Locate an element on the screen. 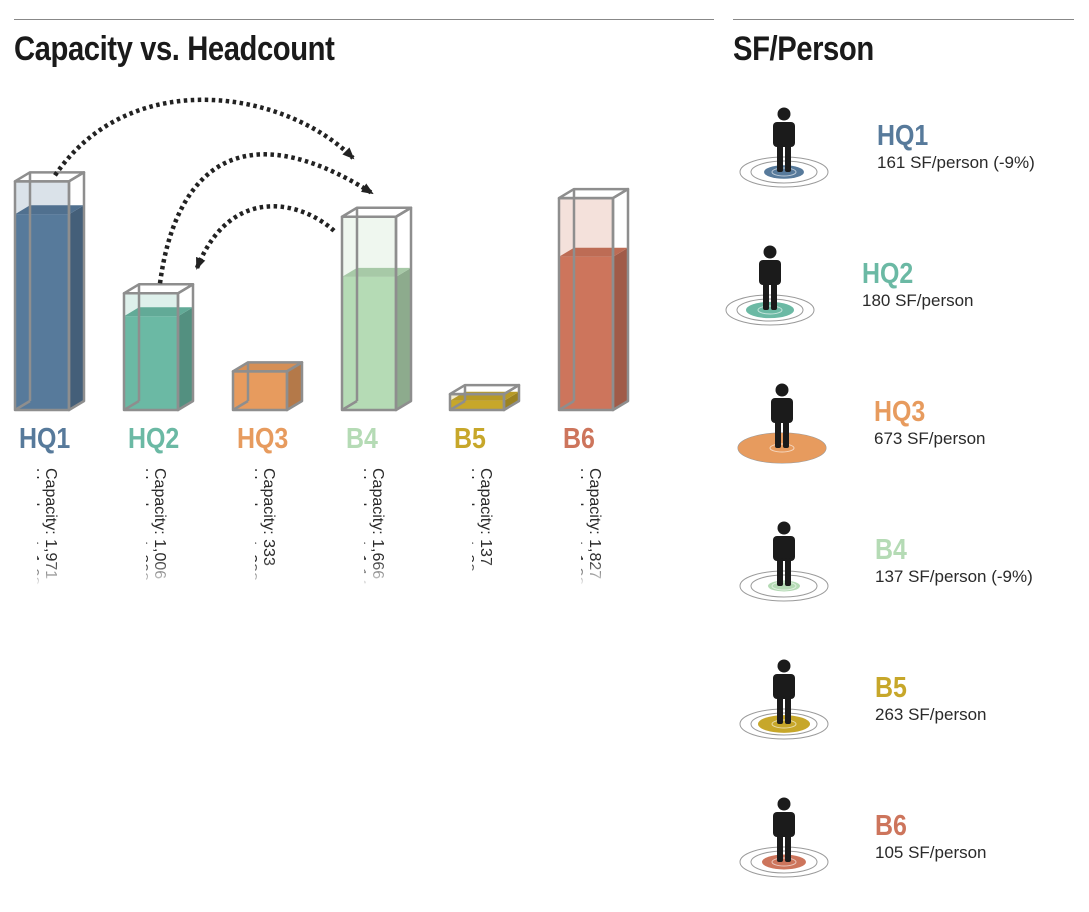 The height and width of the screenshot is (912, 1089). relocation-arrow-hq2-to-b4 is located at coordinates (265, 218).